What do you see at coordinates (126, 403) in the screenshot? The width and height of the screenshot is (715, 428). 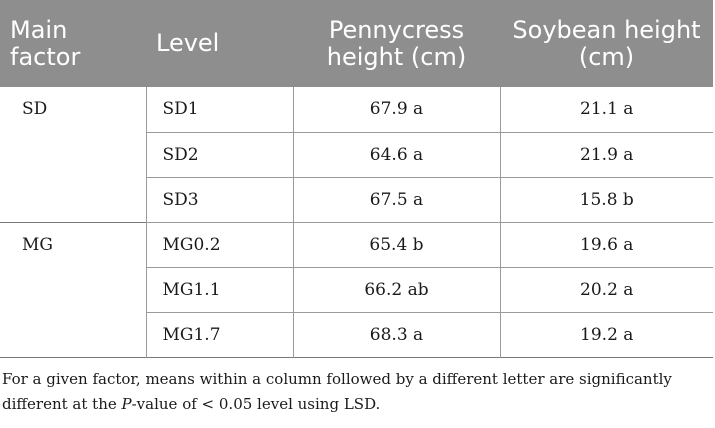 I see `p-italic: P` at bounding box center [126, 403].